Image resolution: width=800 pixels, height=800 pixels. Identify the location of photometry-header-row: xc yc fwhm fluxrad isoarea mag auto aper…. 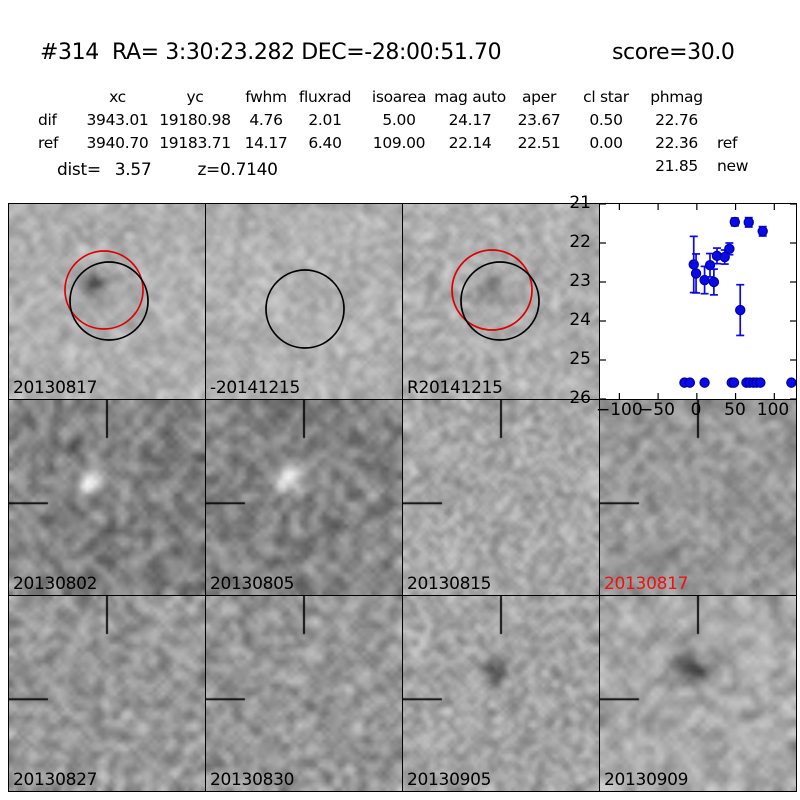
(400, 98).